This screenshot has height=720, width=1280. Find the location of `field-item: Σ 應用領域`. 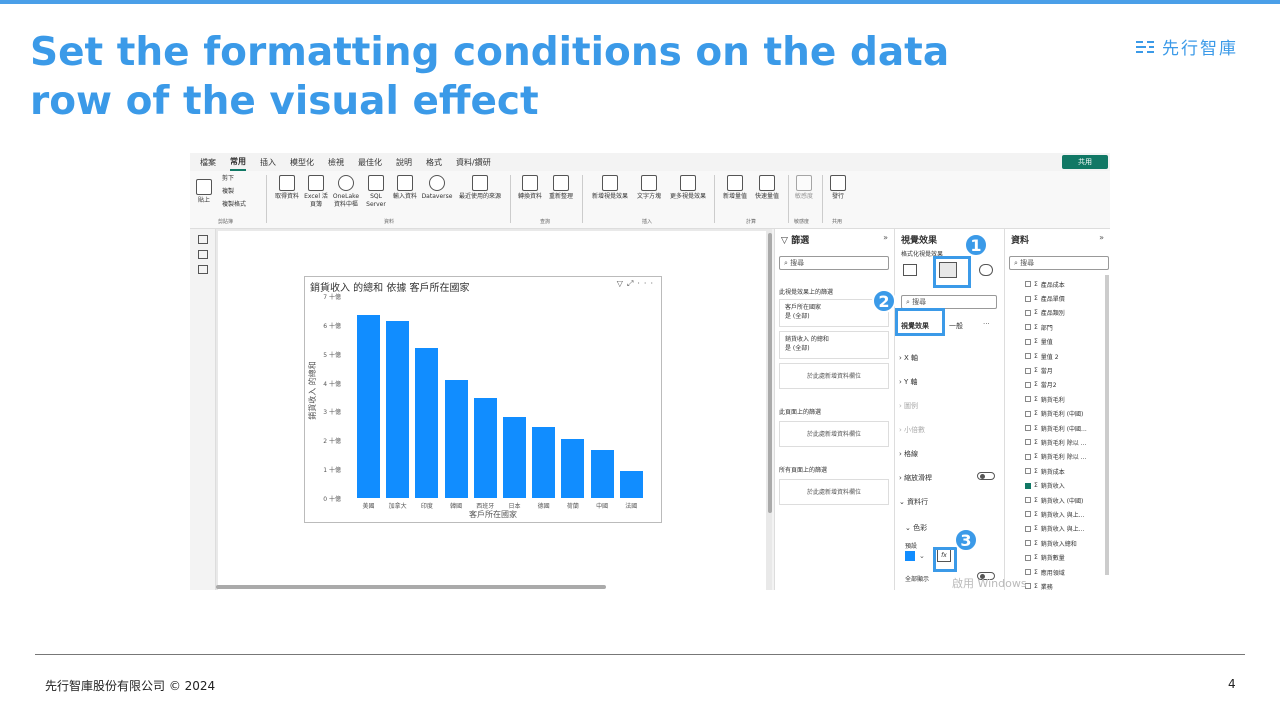

field-item: Σ 應用領域 is located at coordinates (1067, 572).